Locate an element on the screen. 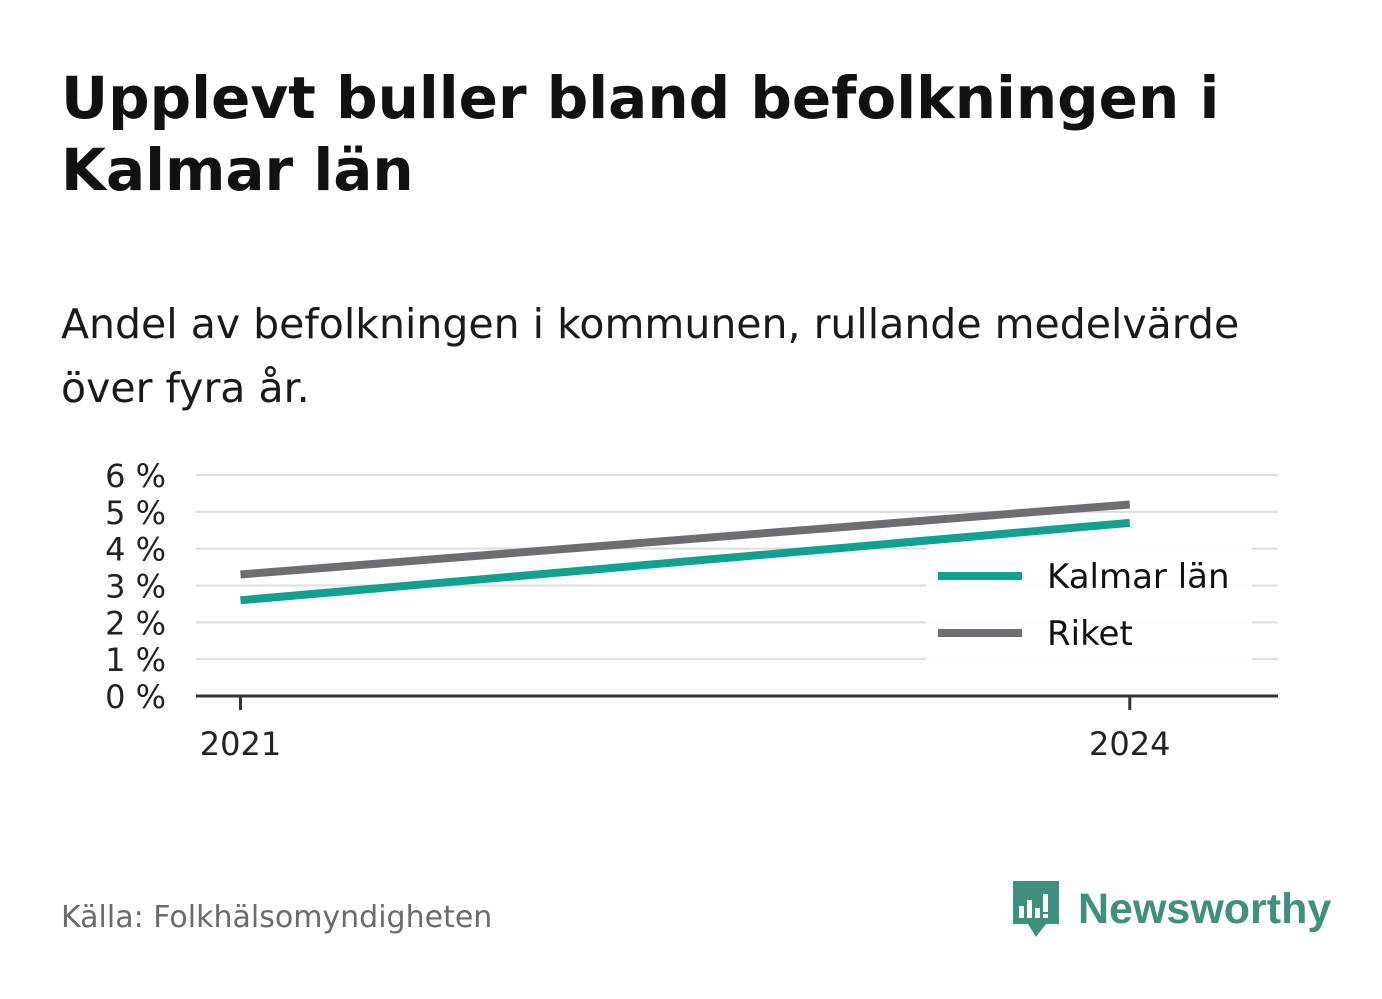  x-tick-label: 2021 is located at coordinates (240, 744).